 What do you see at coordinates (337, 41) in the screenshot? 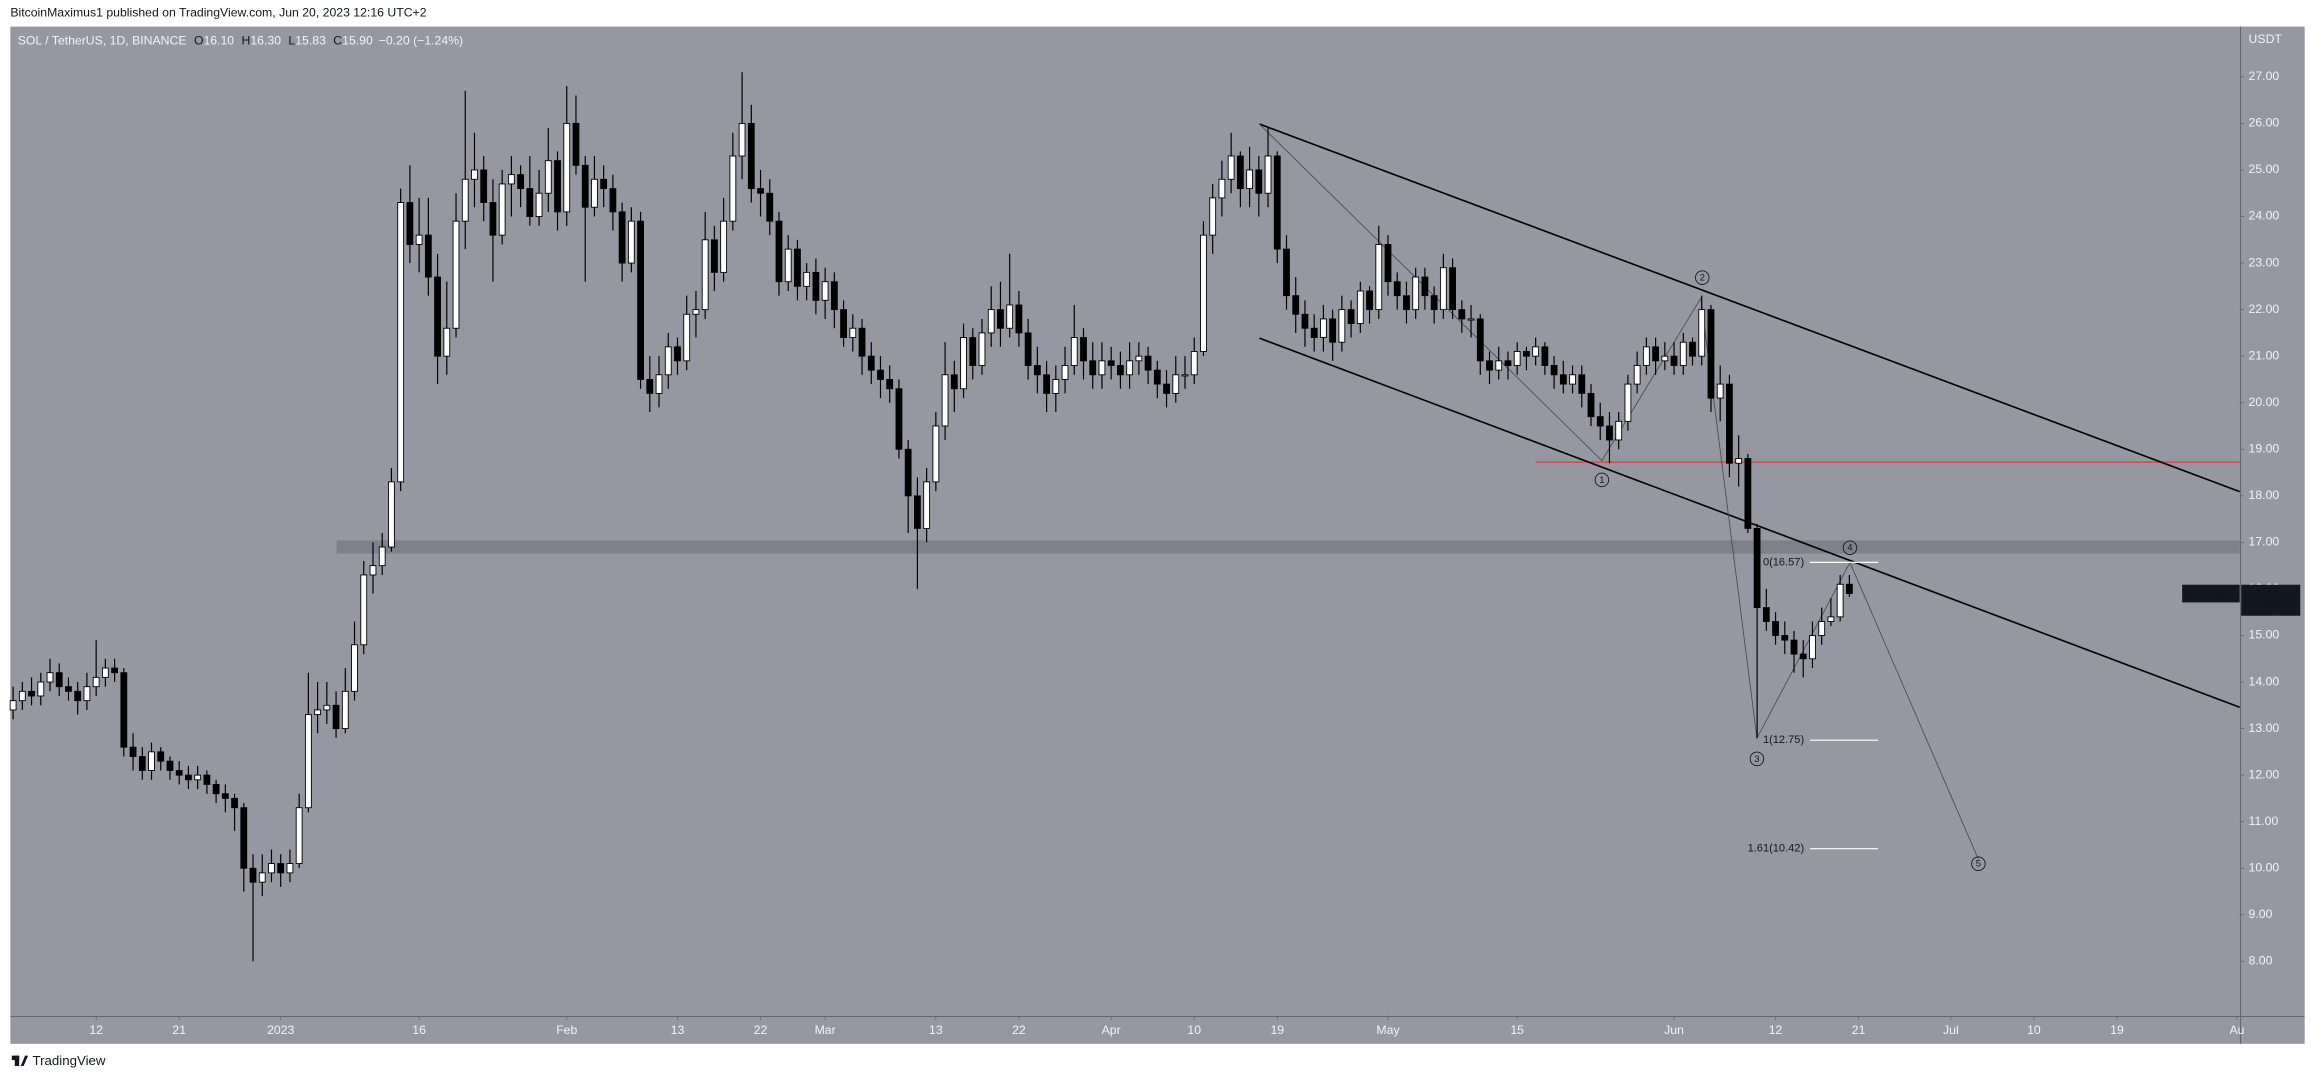
I see `ohlc-label: C` at bounding box center [337, 41].